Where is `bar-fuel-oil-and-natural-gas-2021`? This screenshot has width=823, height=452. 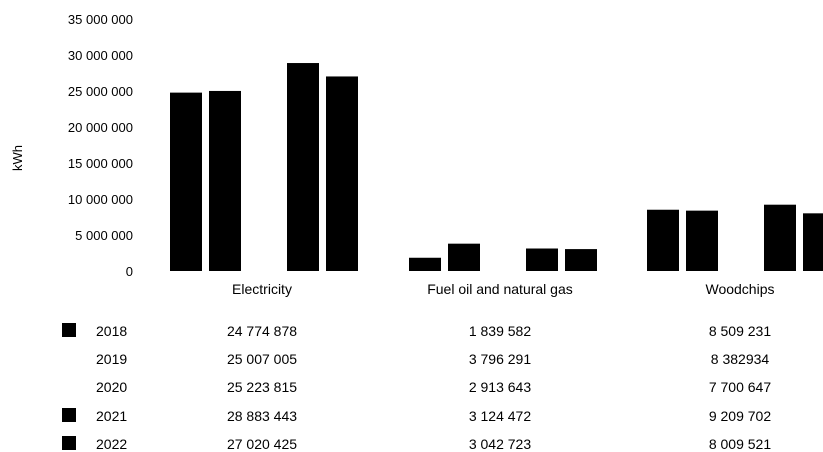 bar-fuel-oil-and-natural-gas-2021 is located at coordinates (542, 259).